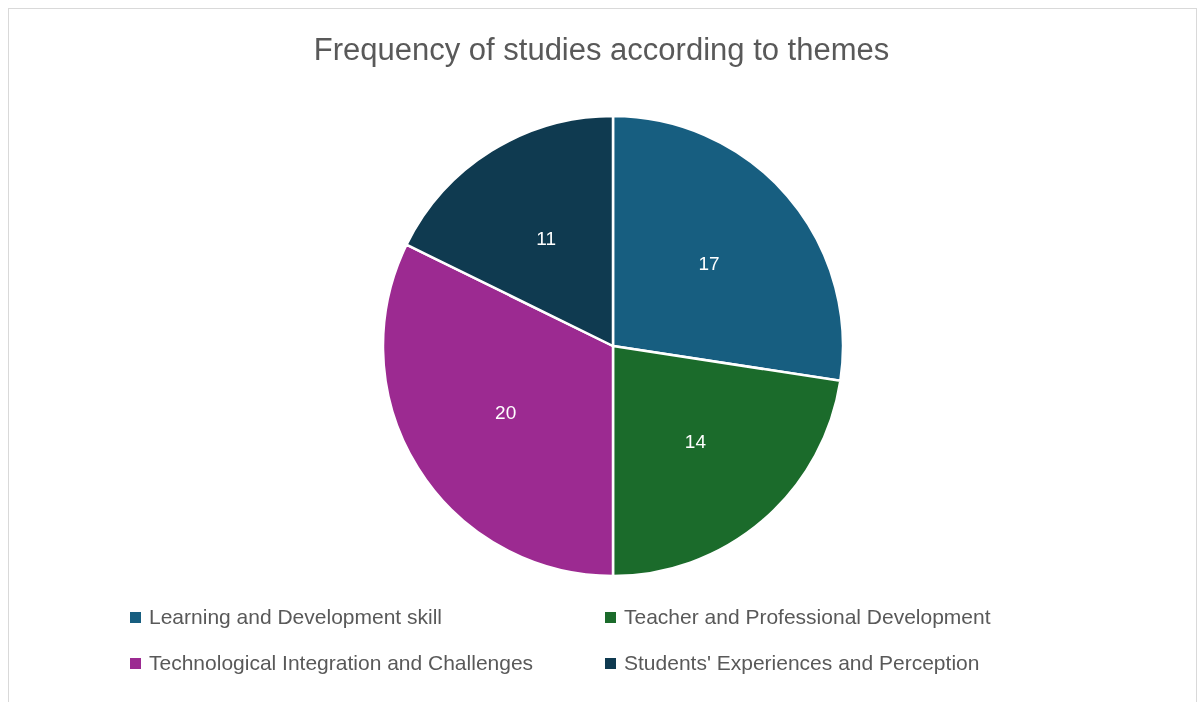 The height and width of the screenshot is (702, 1203). I want to click on data-label: 20, so click(506, 413).